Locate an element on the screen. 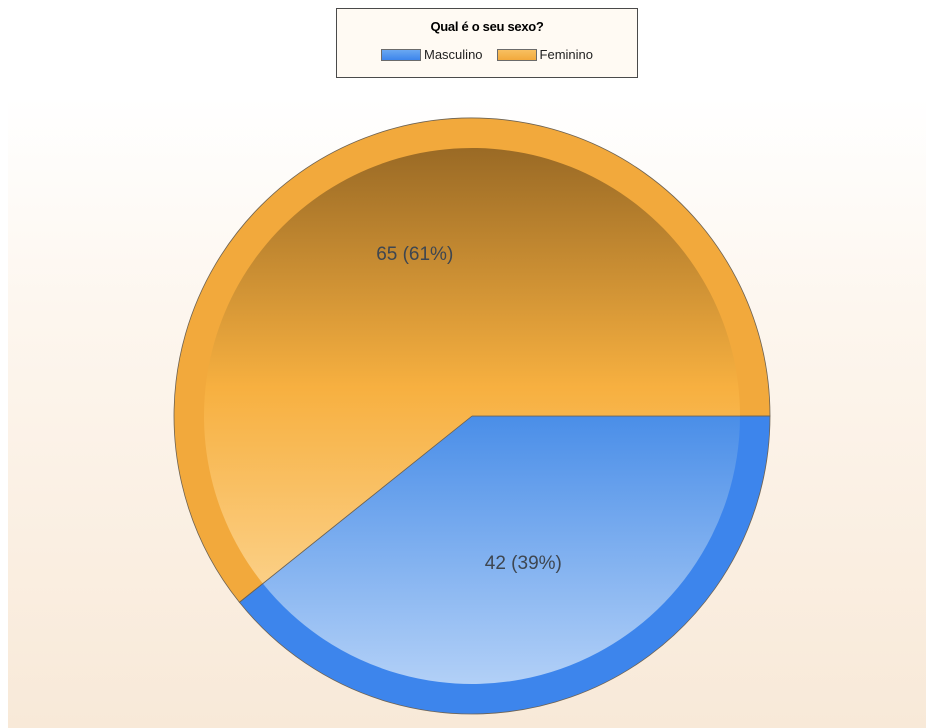 The width and height of the screenshot is (926, 728). legend-swatch-feminino is located at coordinates (516, 54).